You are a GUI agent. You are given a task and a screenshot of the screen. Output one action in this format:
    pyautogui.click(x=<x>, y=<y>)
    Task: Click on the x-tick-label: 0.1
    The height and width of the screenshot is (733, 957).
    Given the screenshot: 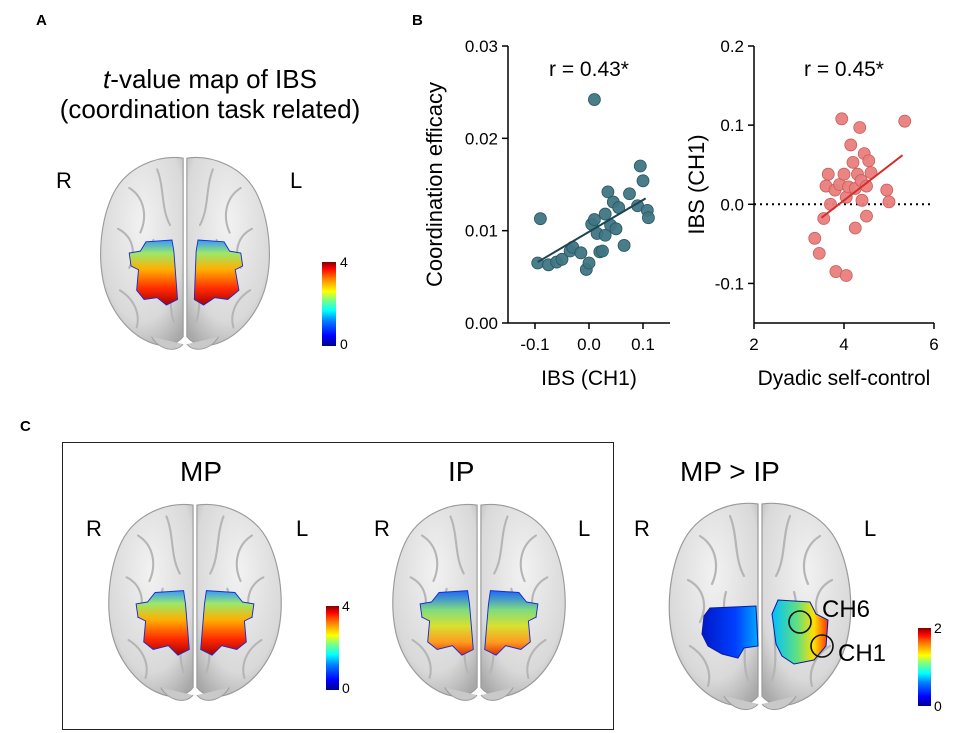 What is the action you would take?
    pyautogui.click(x=643, y=344)
    